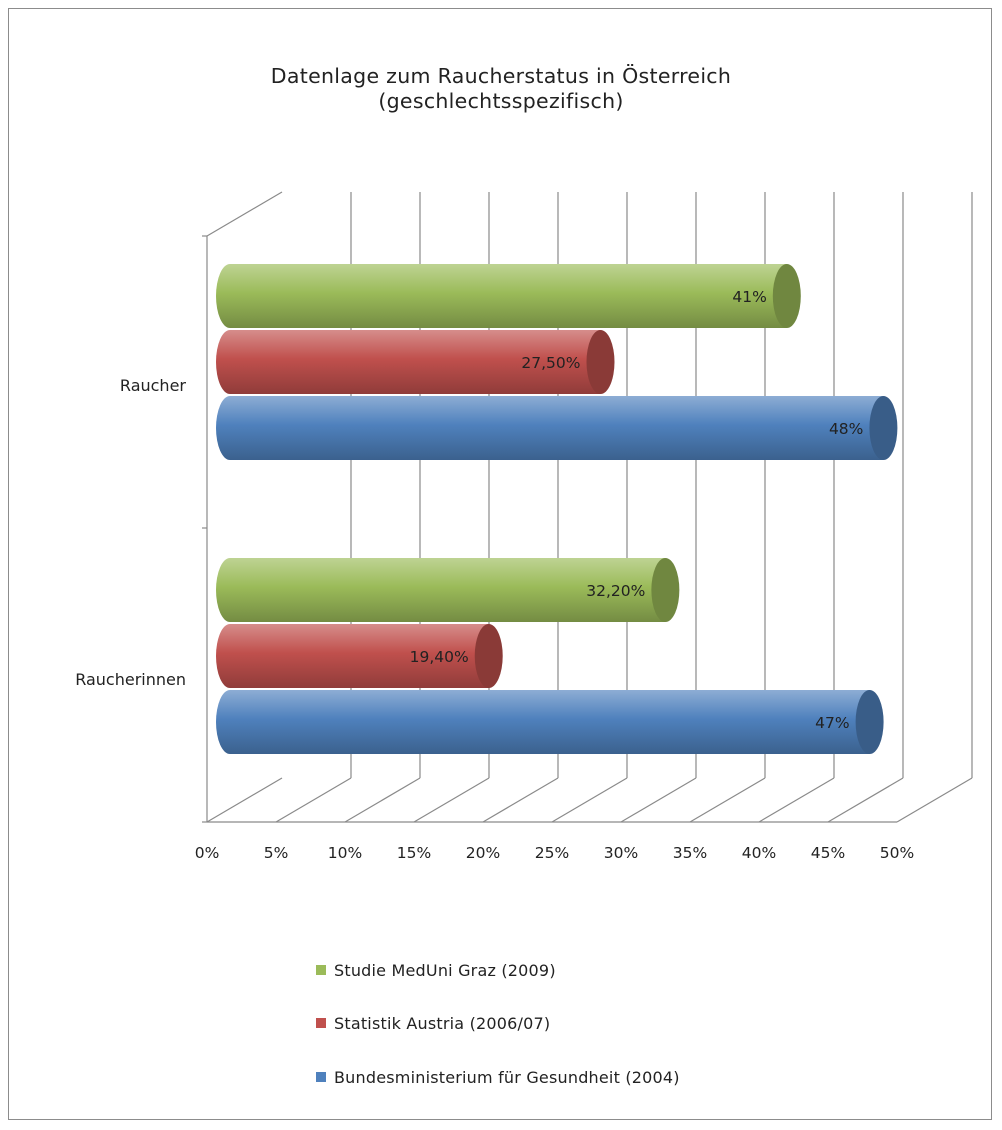  Describe the element at coordinates (550, 363) in the screenshot. I see `data-label: 27,50%` at that location.